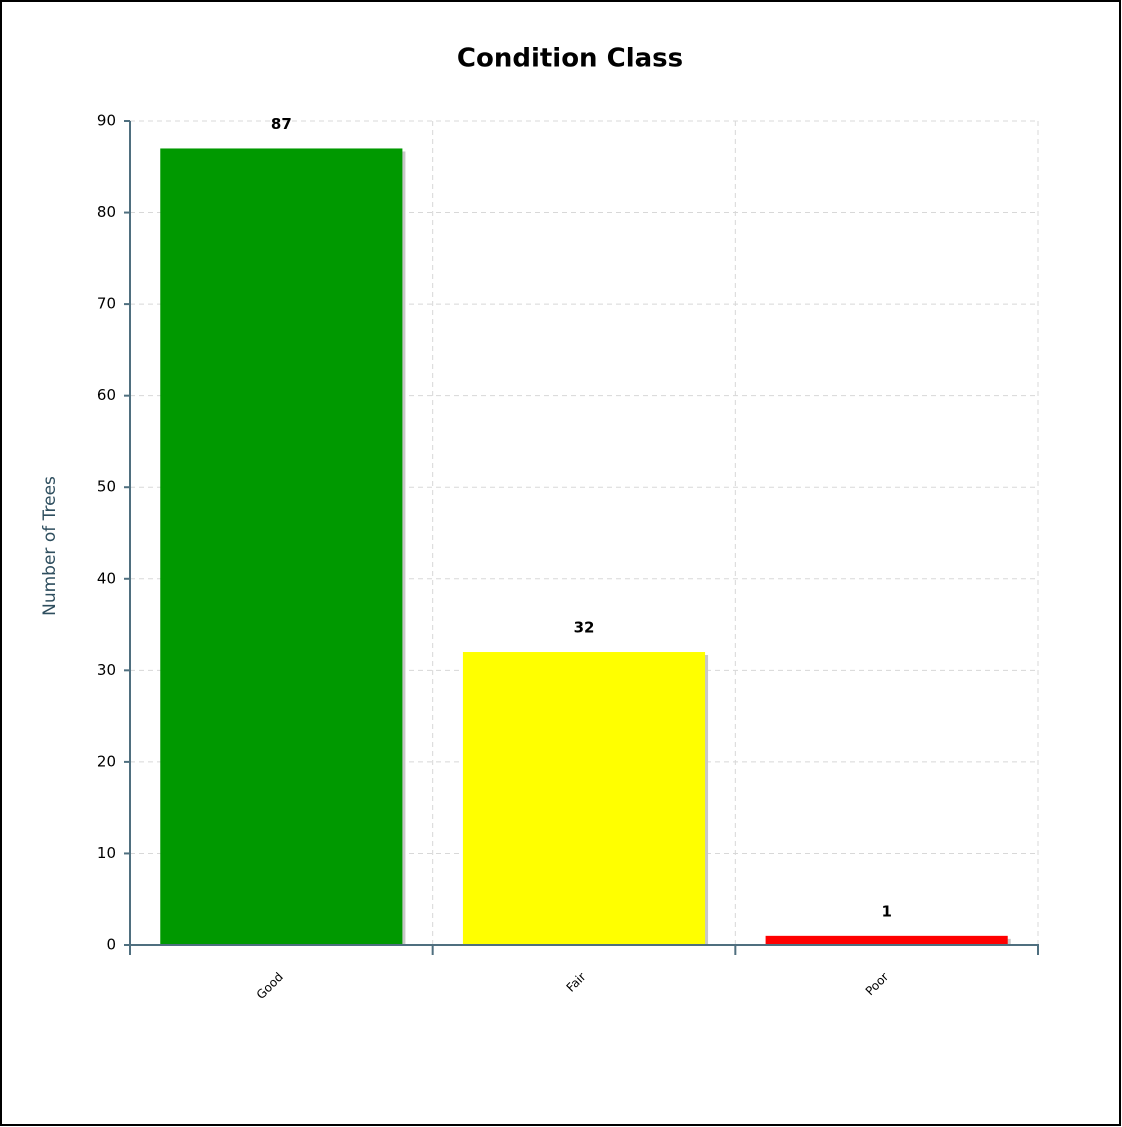 The width and height of the screenshot is (1122, 1127). I want to click on y-tick-label: 90, so click(106, 121).